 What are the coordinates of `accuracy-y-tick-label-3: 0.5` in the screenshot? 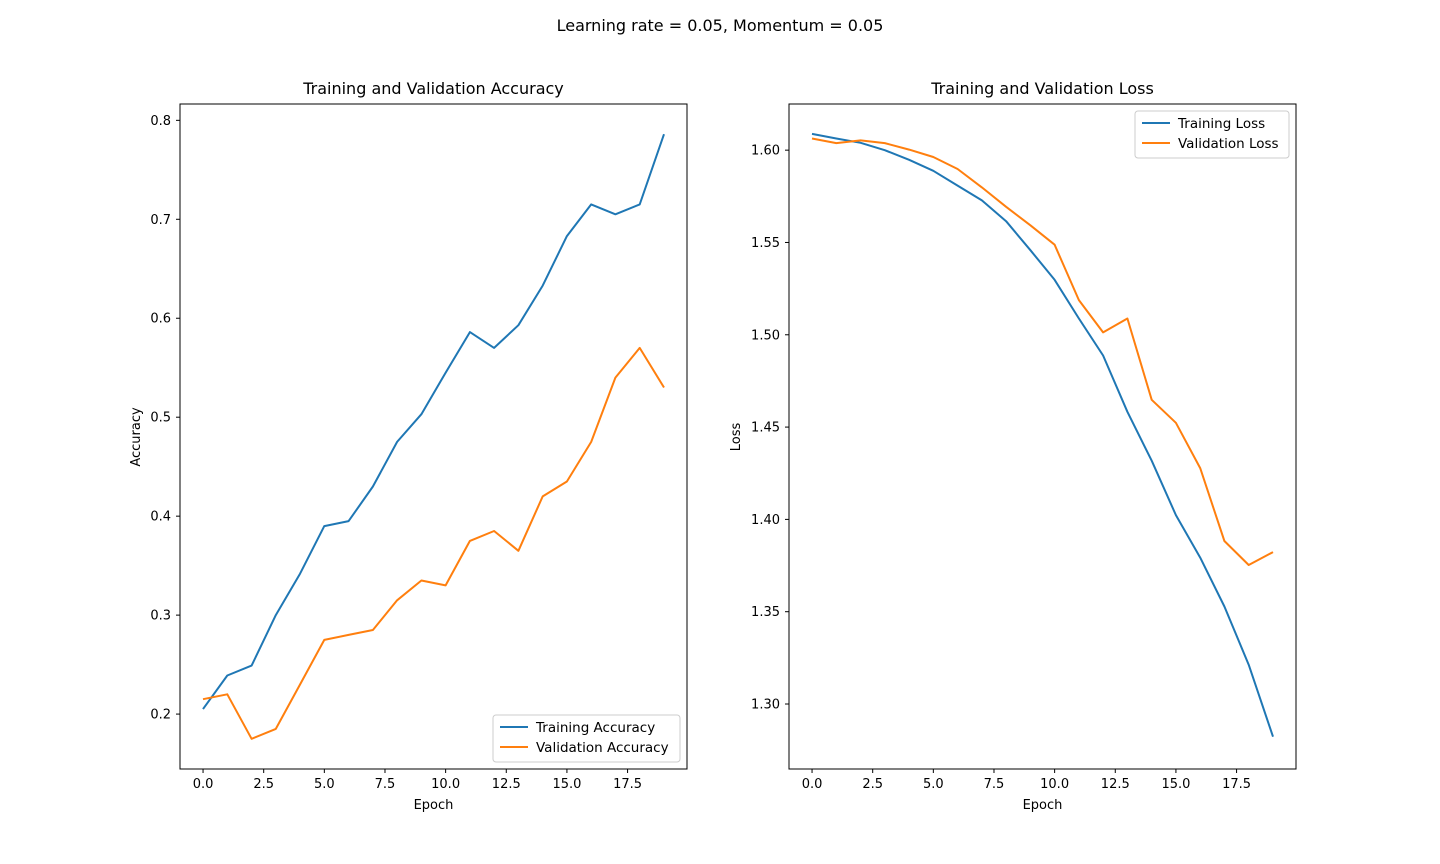 It's located at (160, 418).